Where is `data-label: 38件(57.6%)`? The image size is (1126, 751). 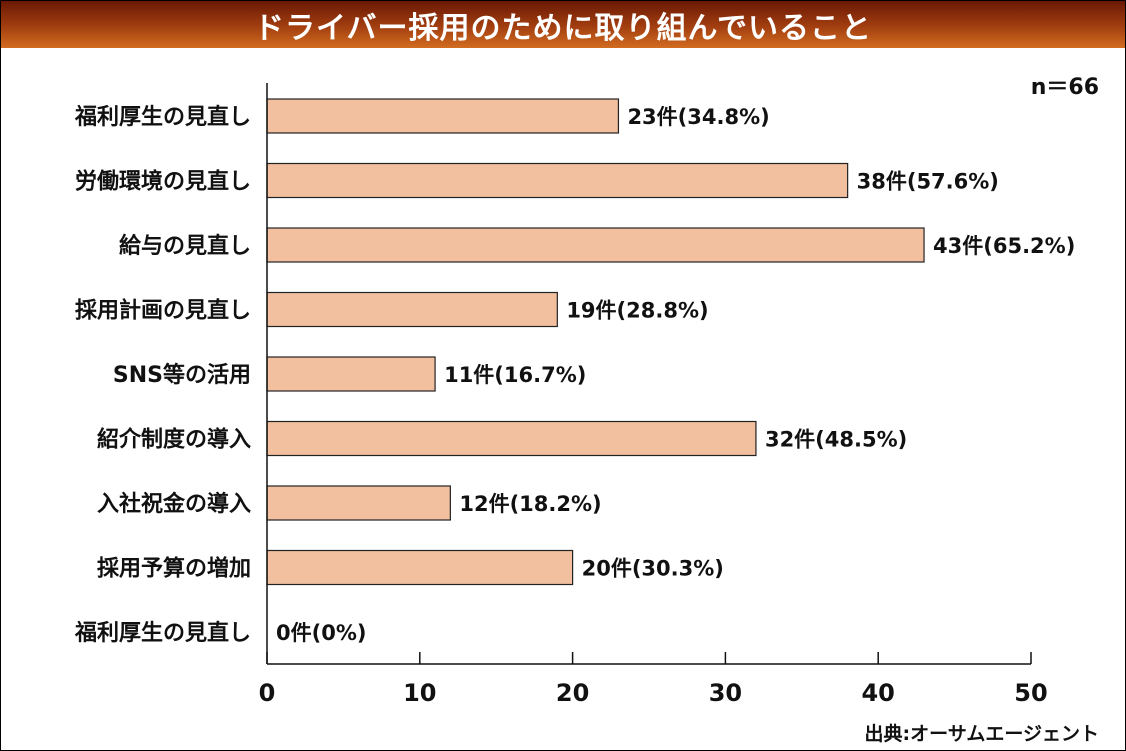
data-label: 38件(57.6%) is located at coordinates (928, 182).